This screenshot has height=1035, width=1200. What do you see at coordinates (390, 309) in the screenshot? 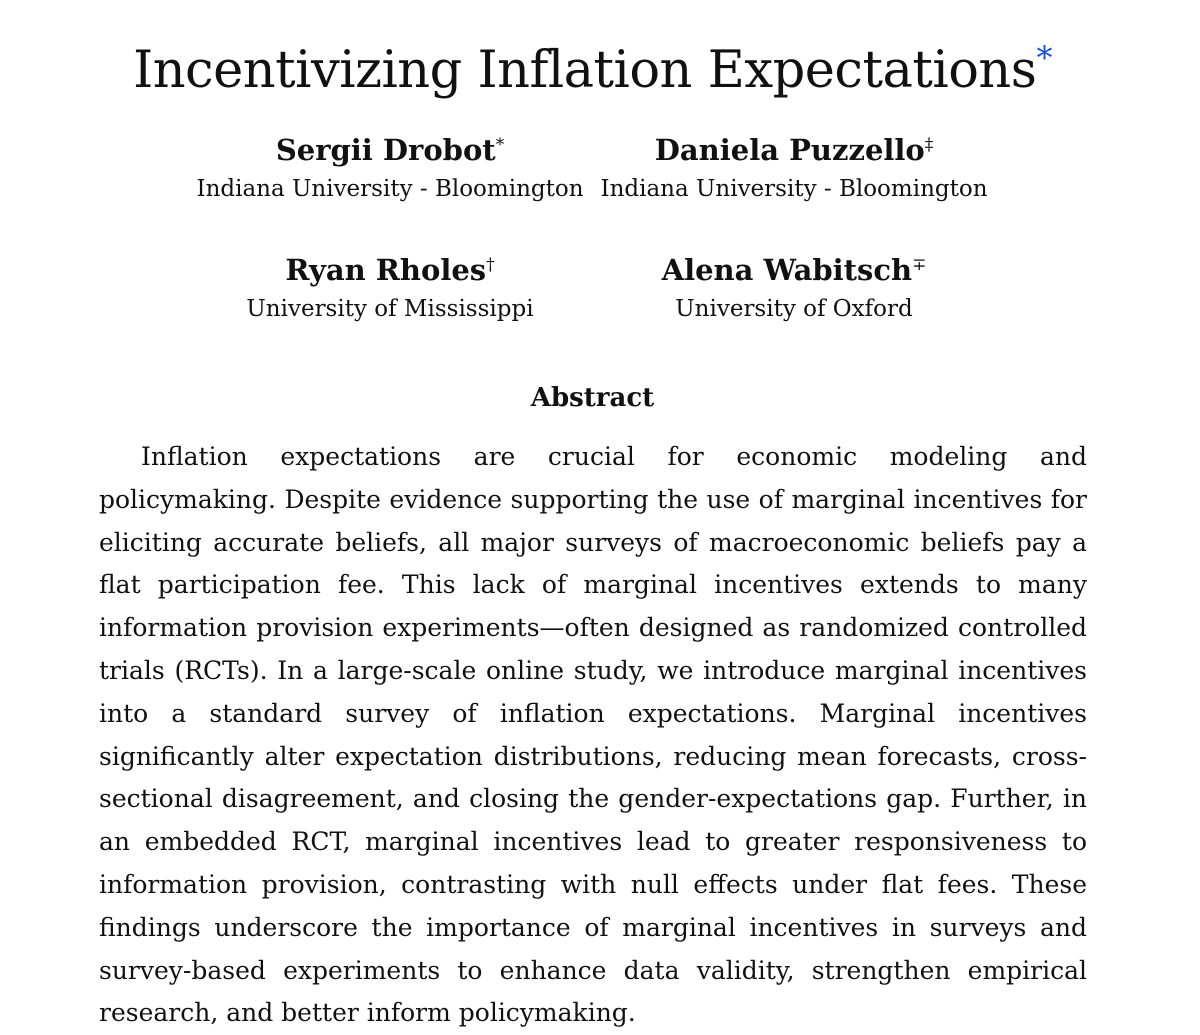
I see `author-affiliation: University of Mississippi` at bounding box center [390, 309].